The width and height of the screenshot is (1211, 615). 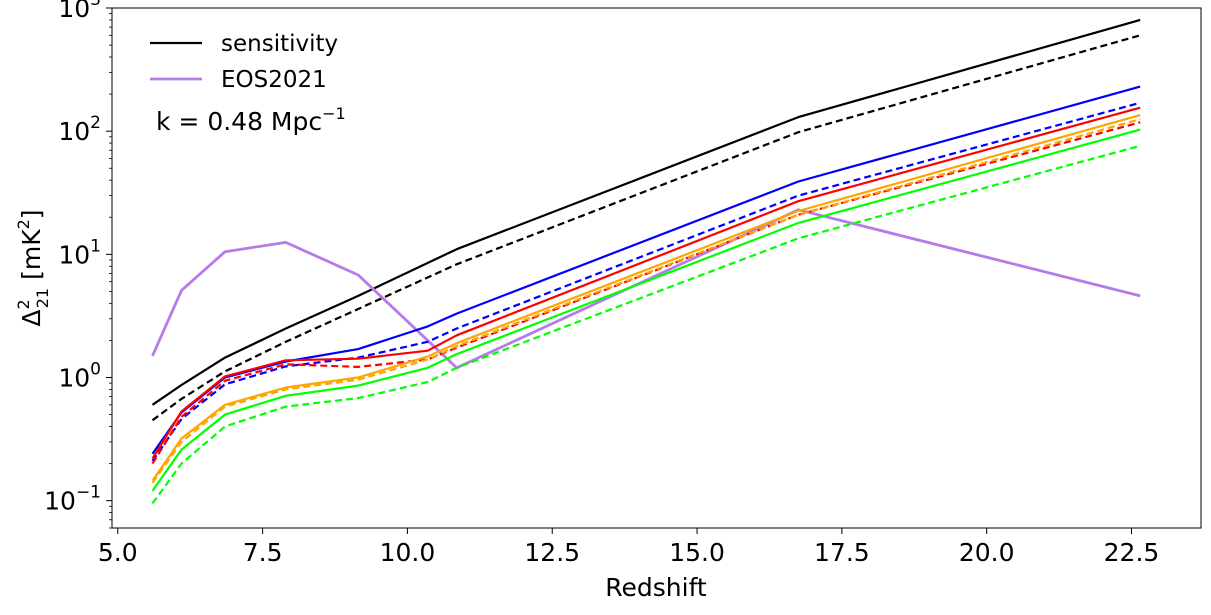 I want to click on k-annotation-exponent: −1, so click(x=334, y=113).